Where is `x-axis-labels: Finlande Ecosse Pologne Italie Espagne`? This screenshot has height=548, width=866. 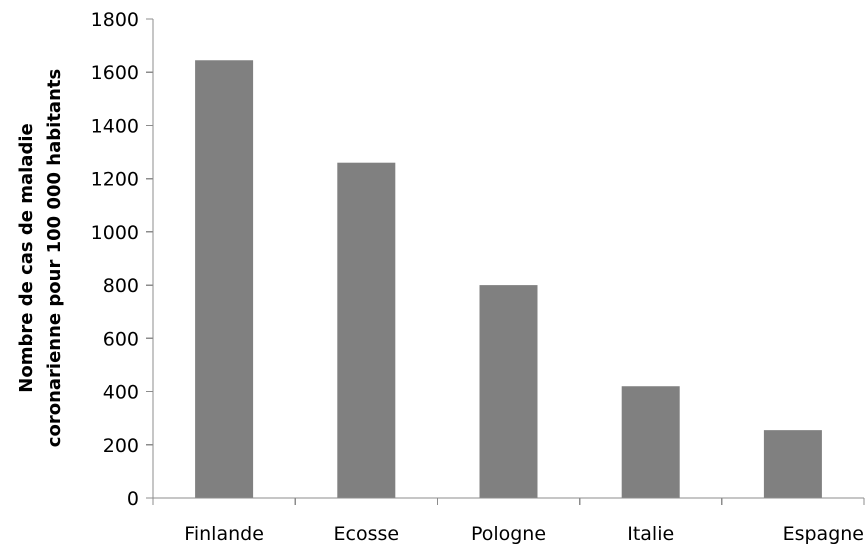
x-axis-labels: Finlande Ecosse Pologne Italie Espagne is located at coordinates (524, 534).